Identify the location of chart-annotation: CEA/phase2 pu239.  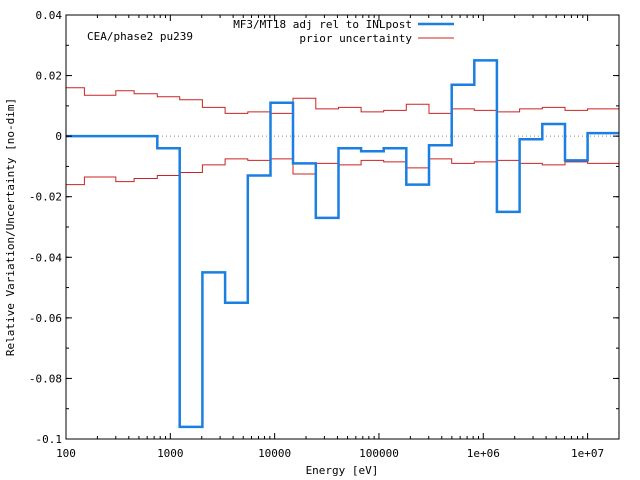
(140, 36).